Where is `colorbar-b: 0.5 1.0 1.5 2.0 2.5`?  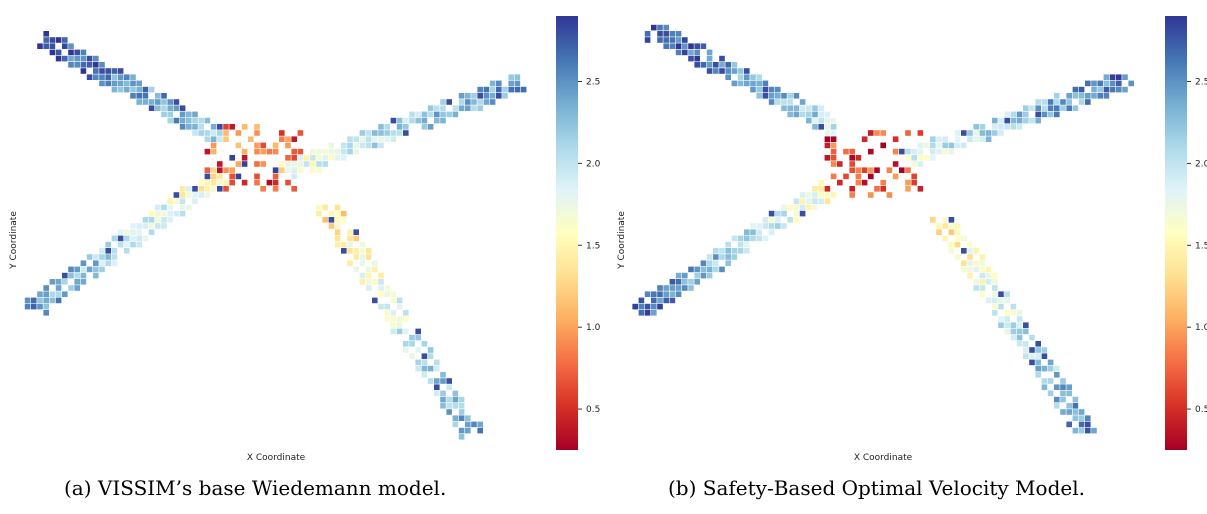 colorbar-b: 0.5 1.0 1.5 2.0 2.5 is located at coordinates (1186, 233).